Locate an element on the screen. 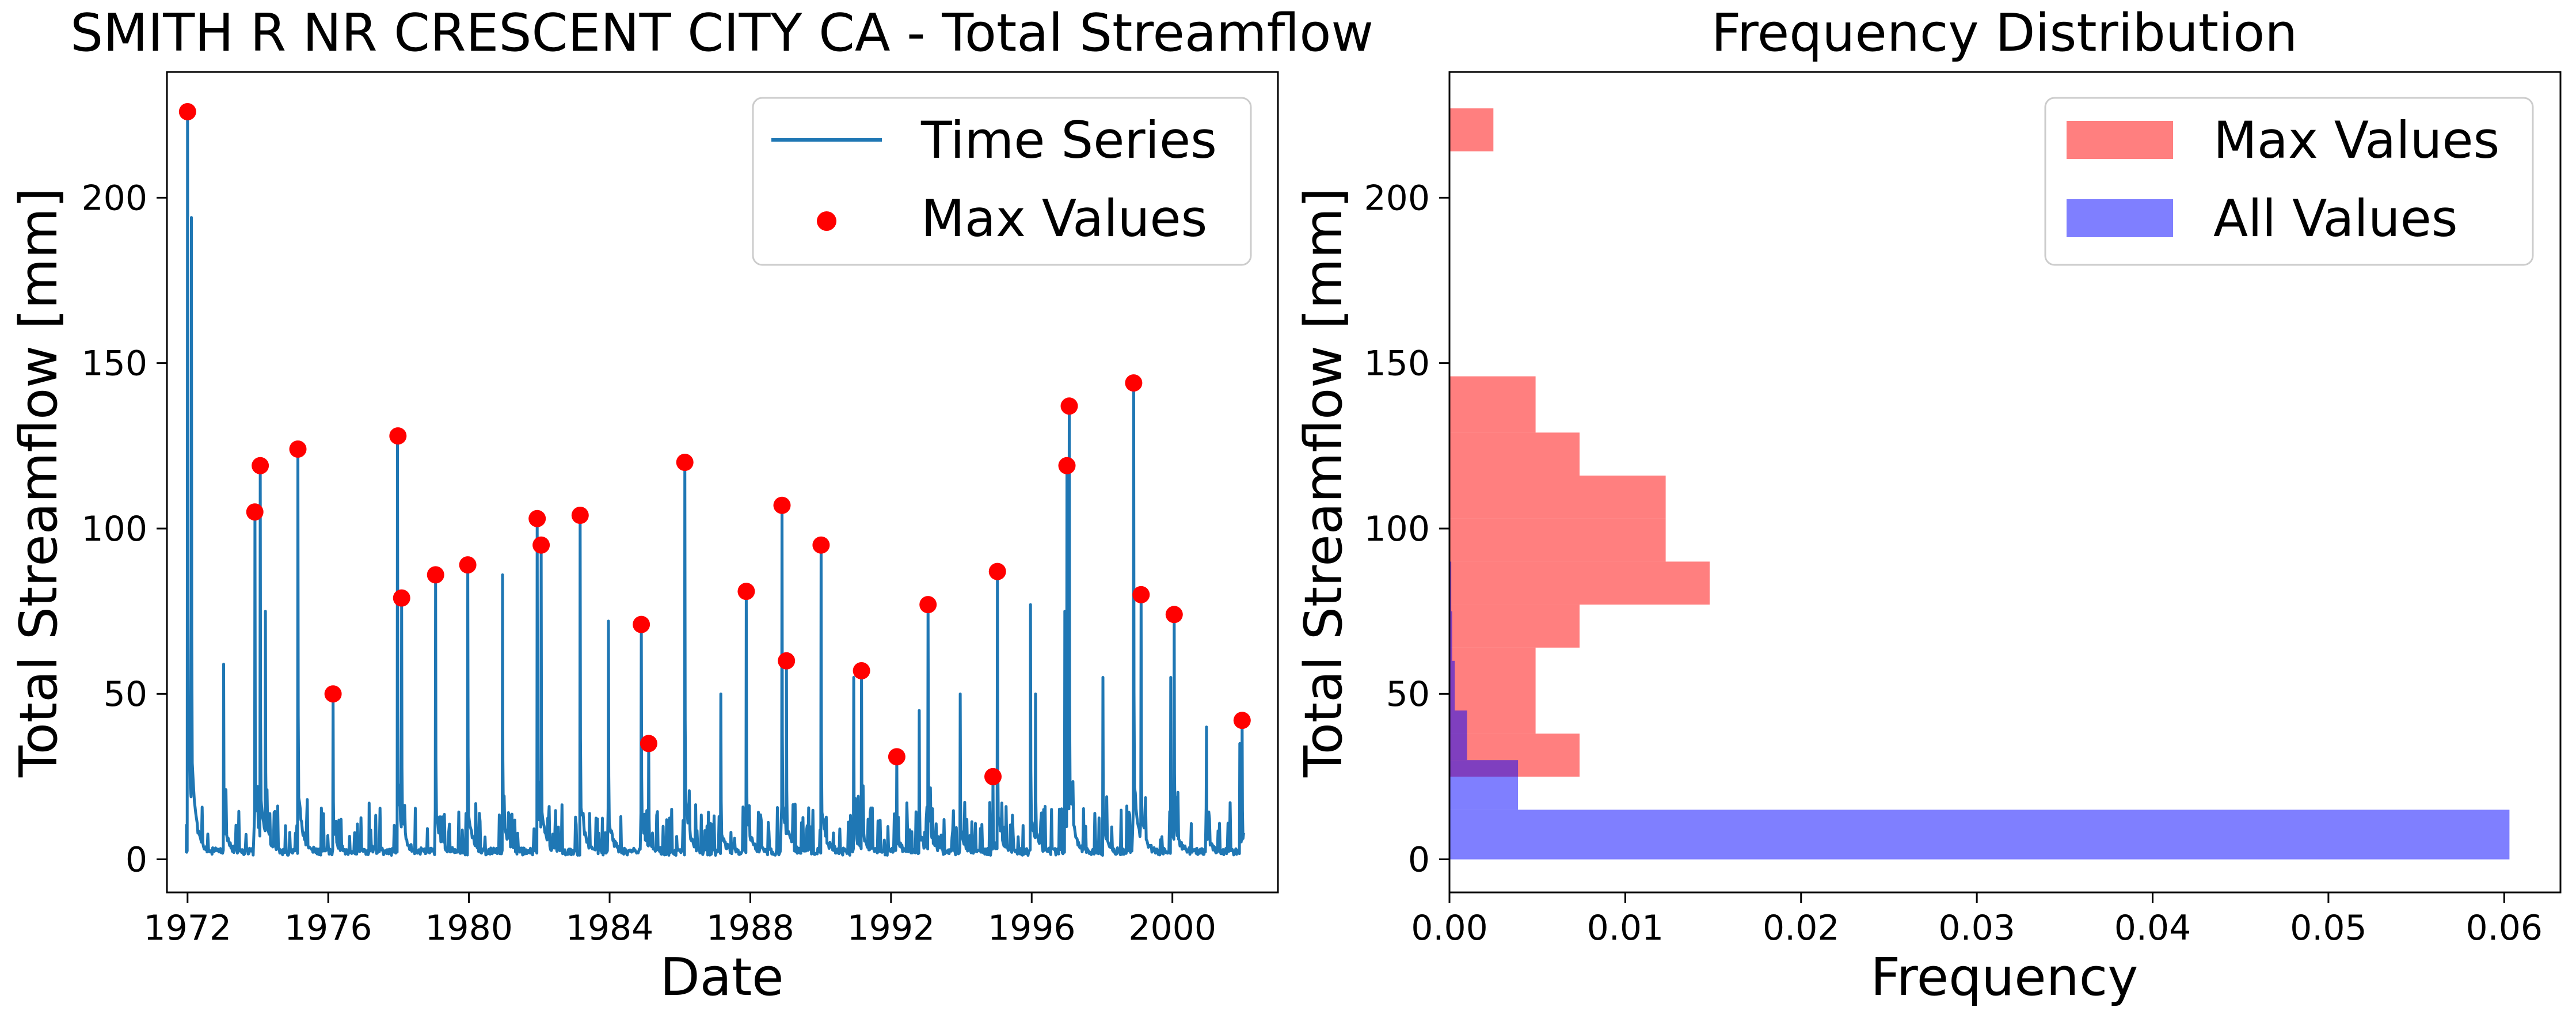  frequency-x-tick-label-6: 0.06 is located at coordinates (2504, 928).